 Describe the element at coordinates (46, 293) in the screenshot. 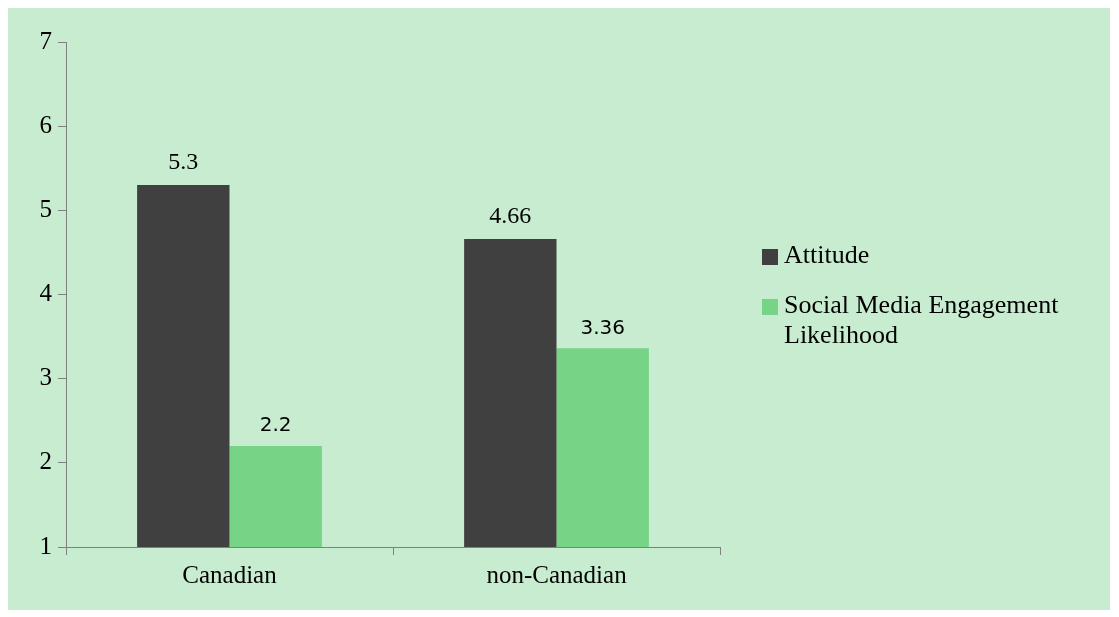

I see `y-tick-label: 4` at that location.